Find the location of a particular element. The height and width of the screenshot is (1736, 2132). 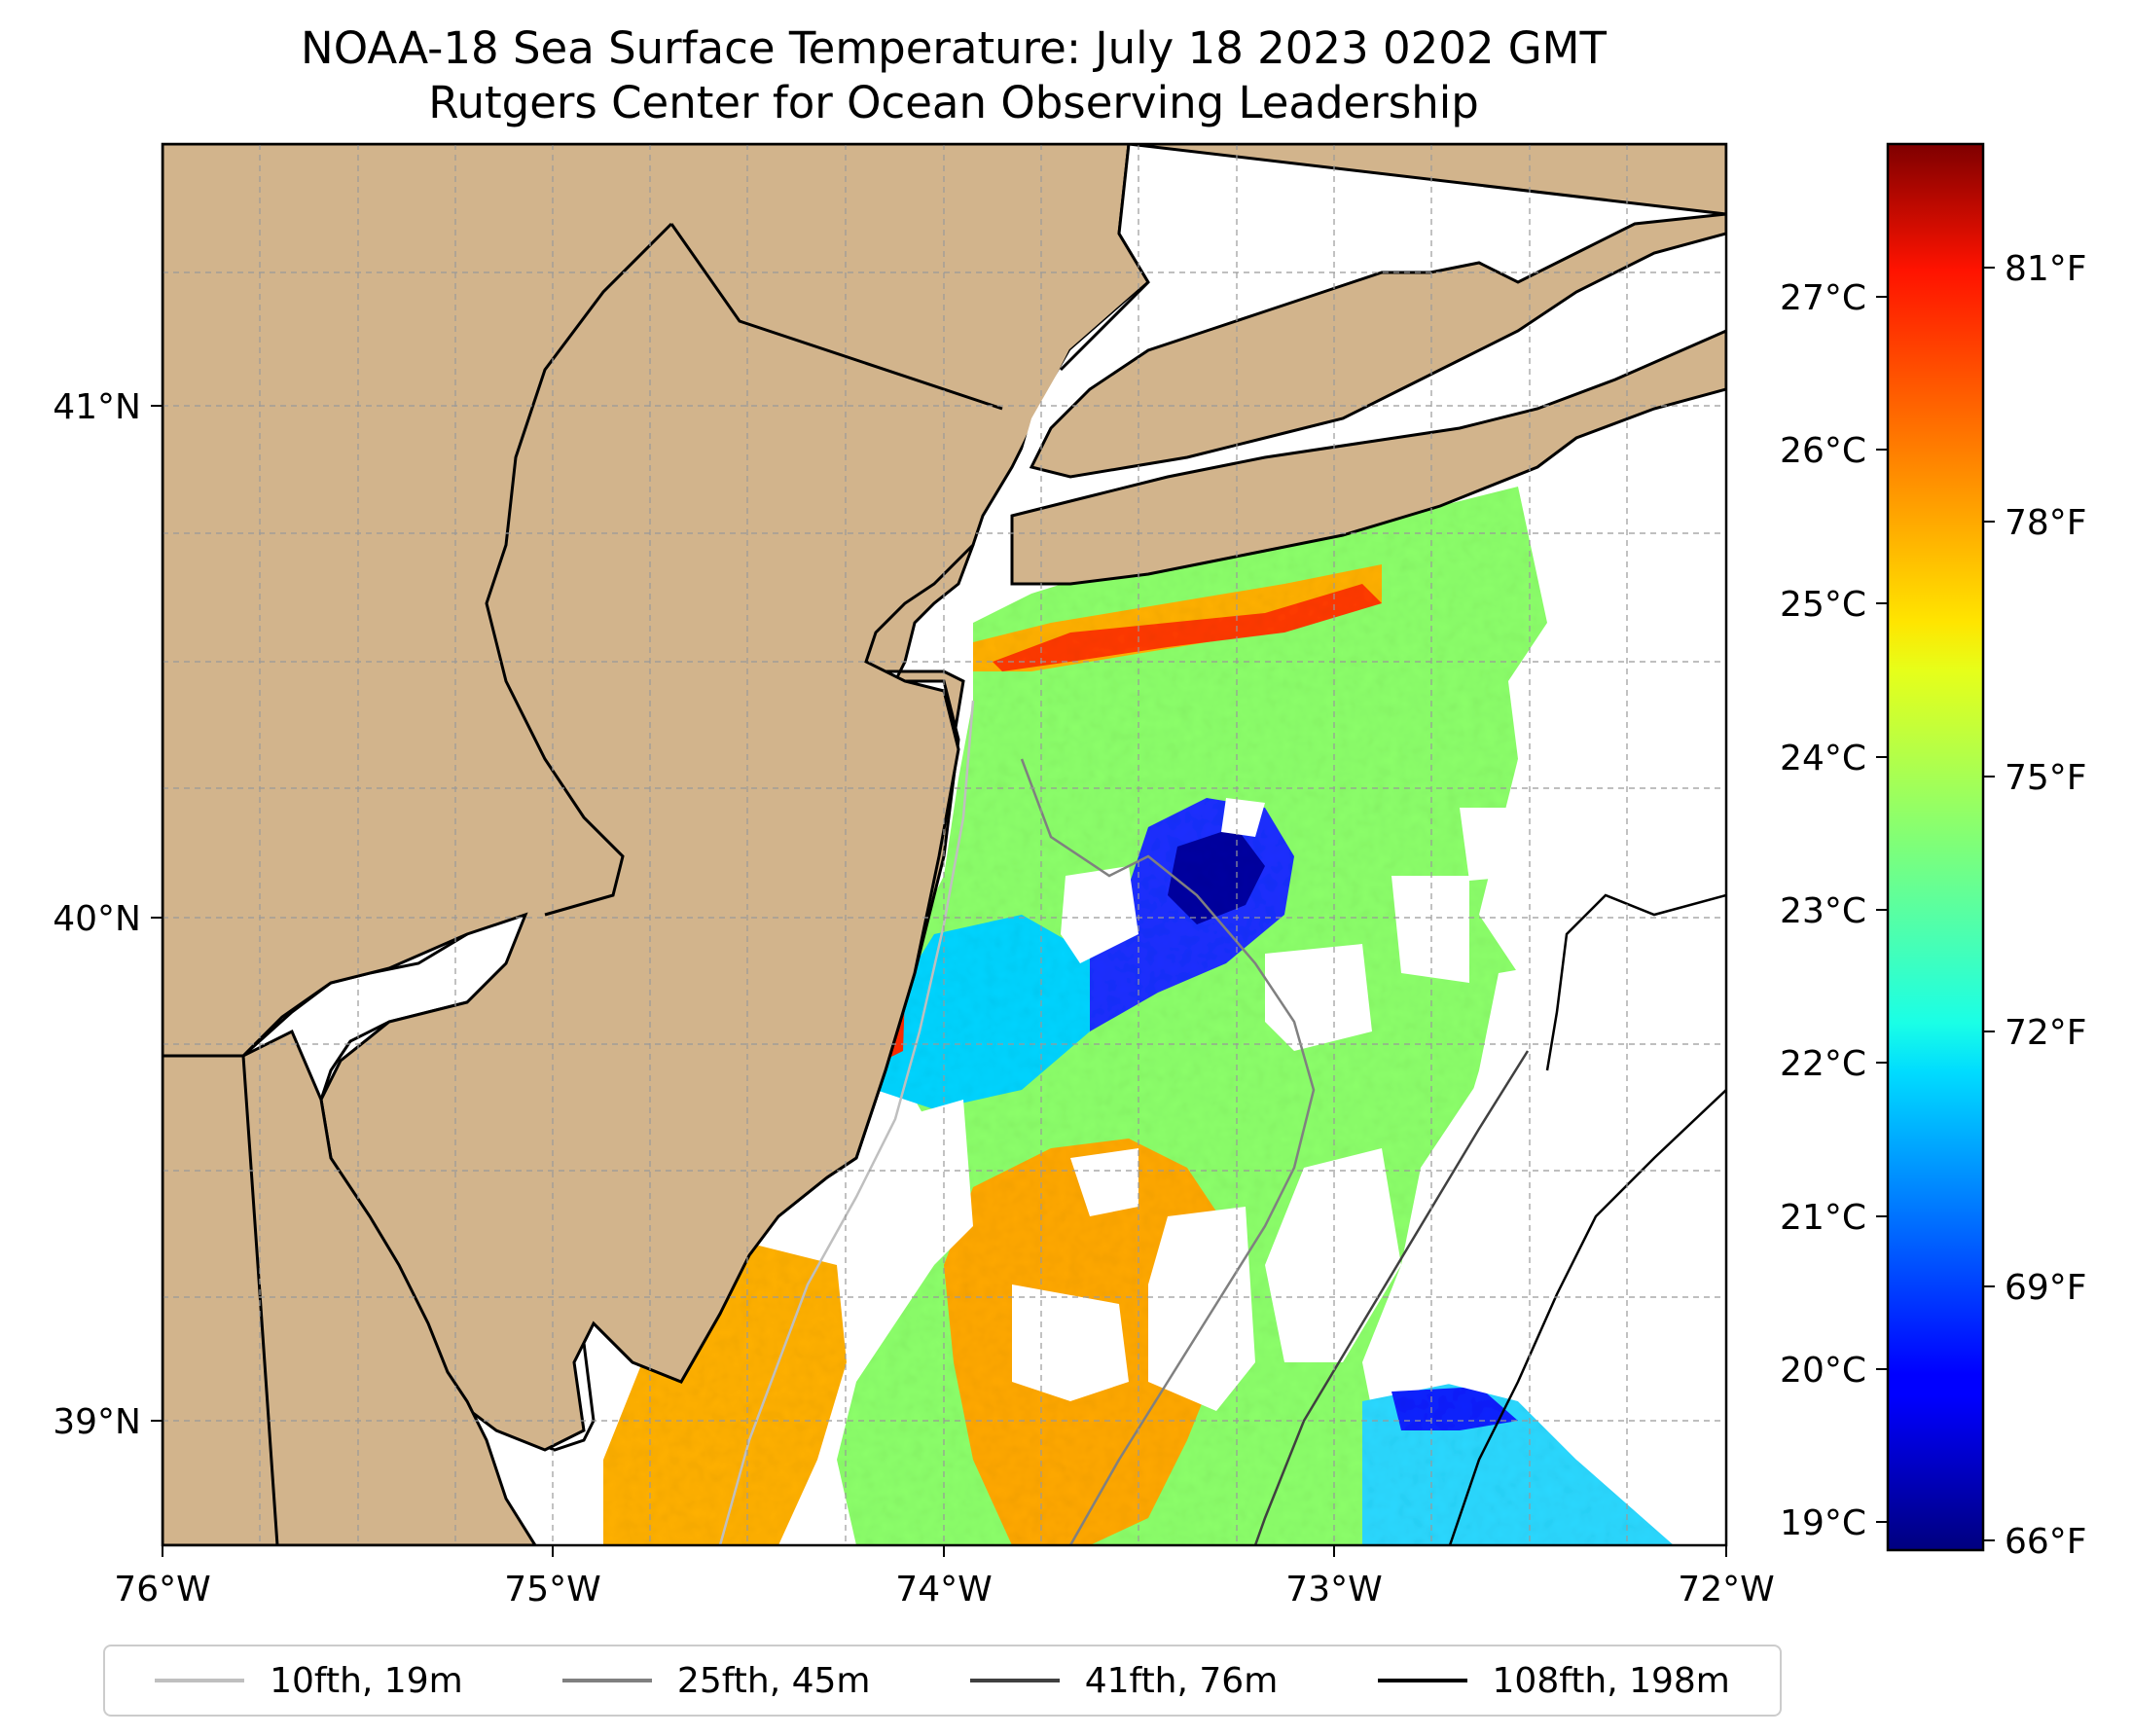

contour-25fth is located at coordinates (1168, 1152).